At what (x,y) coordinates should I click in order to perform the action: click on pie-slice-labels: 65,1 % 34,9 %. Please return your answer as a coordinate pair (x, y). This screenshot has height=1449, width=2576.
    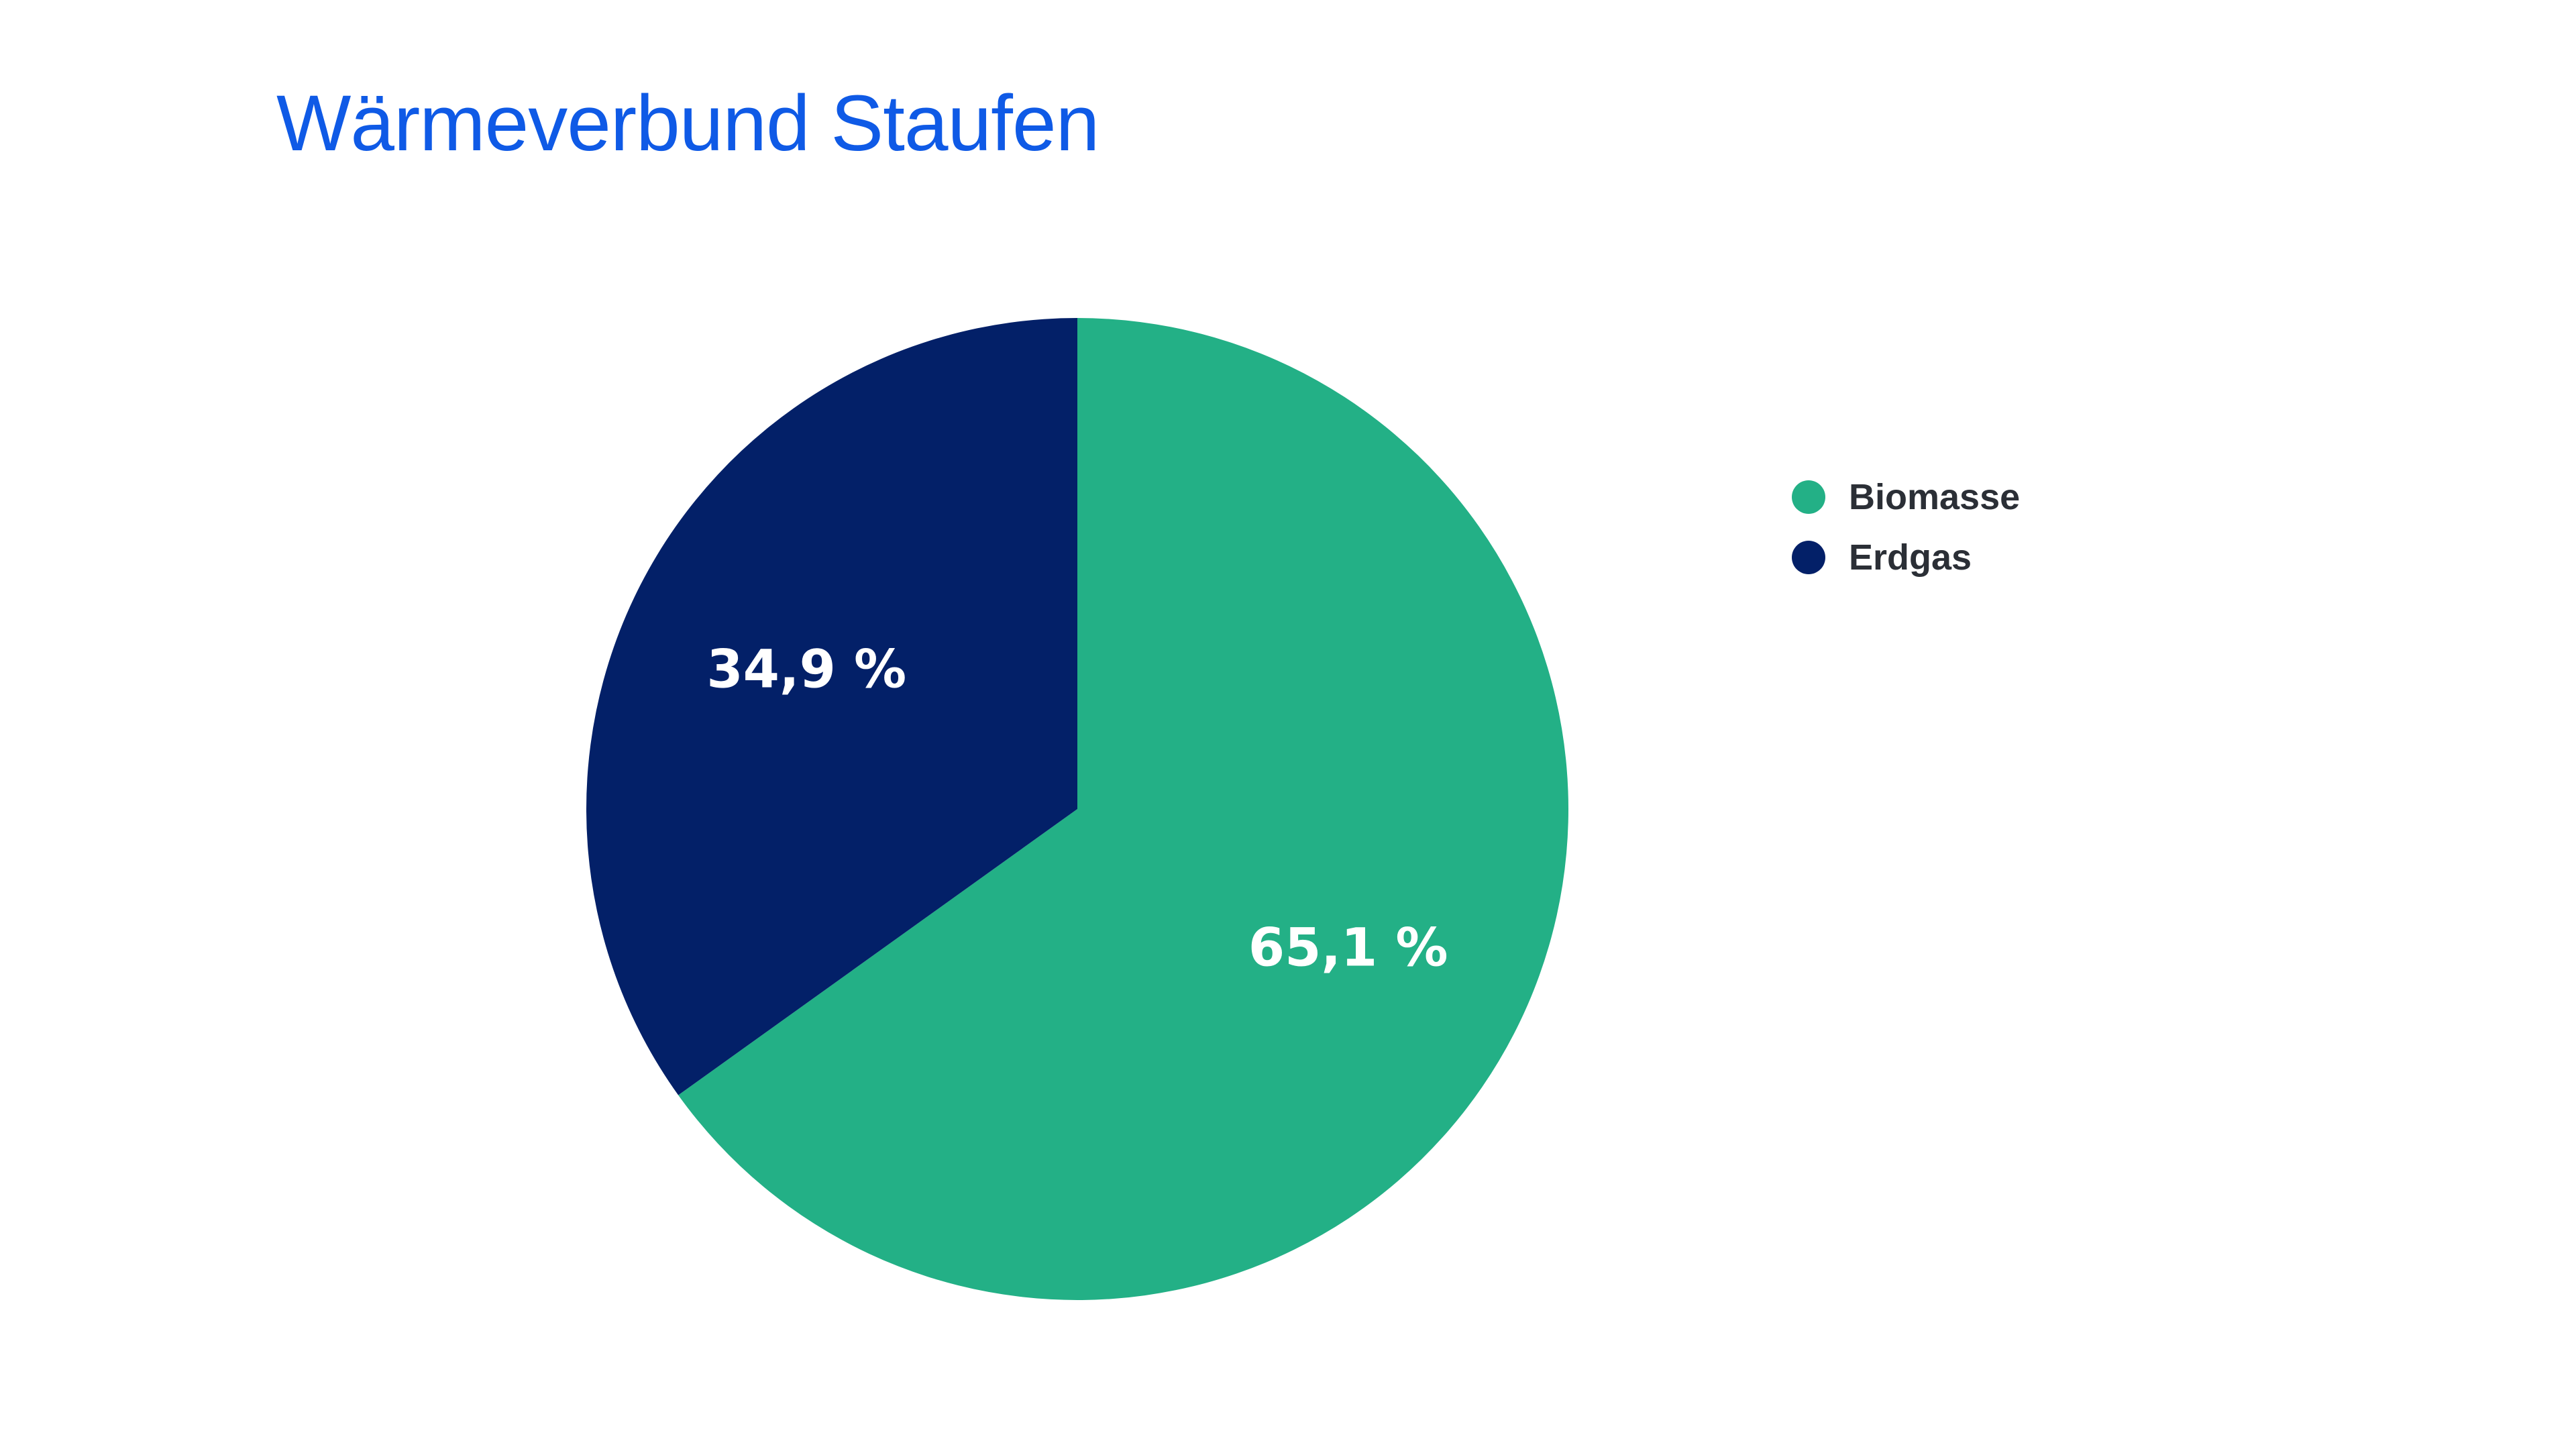
    Looking at the image, I should click on (1077, 809).